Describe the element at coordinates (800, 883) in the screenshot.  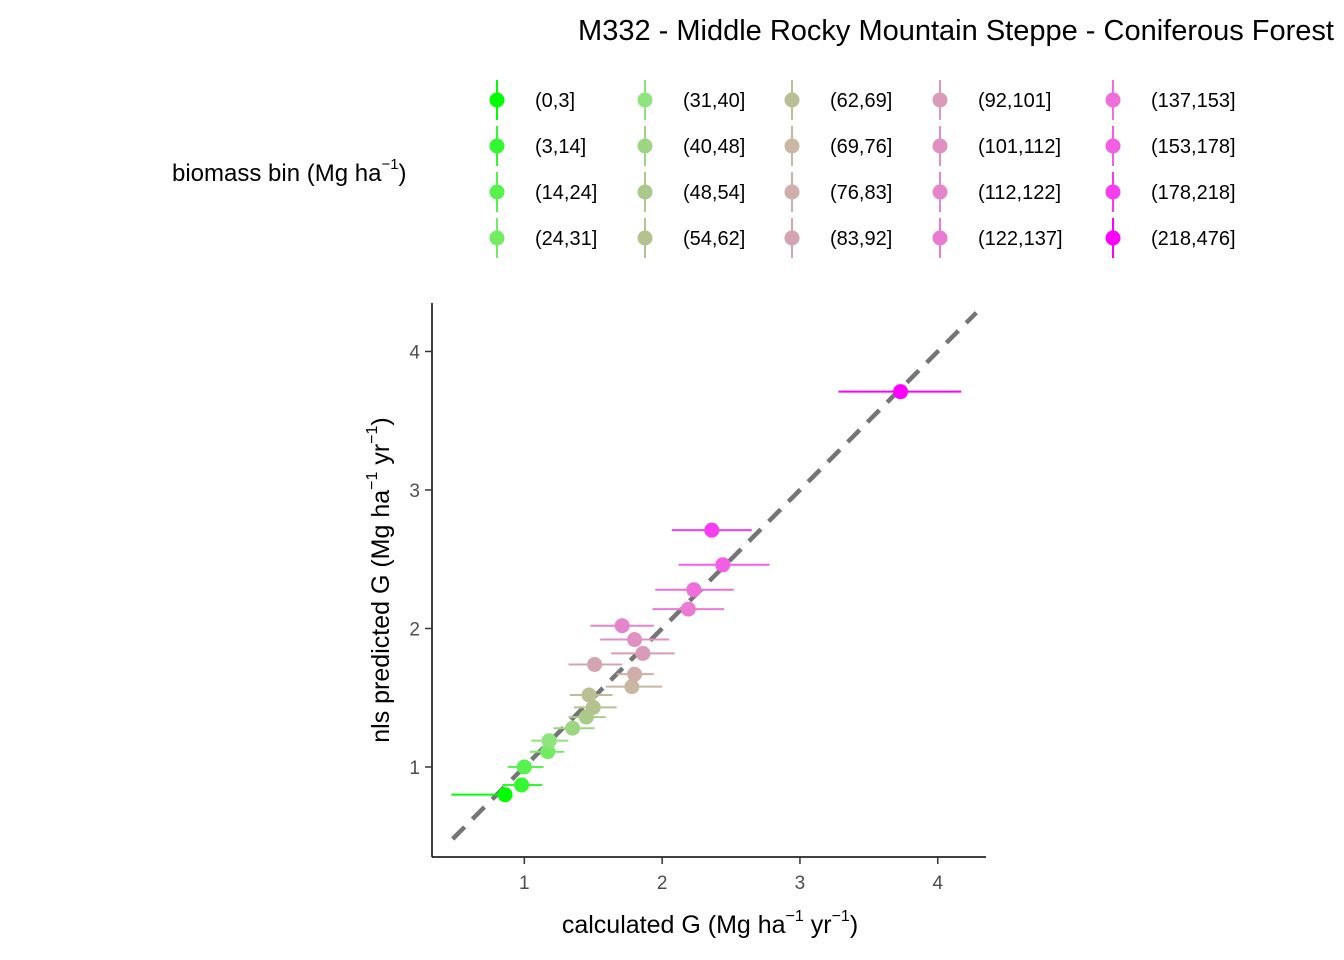
I see `x-tick-label: 3` at that location.